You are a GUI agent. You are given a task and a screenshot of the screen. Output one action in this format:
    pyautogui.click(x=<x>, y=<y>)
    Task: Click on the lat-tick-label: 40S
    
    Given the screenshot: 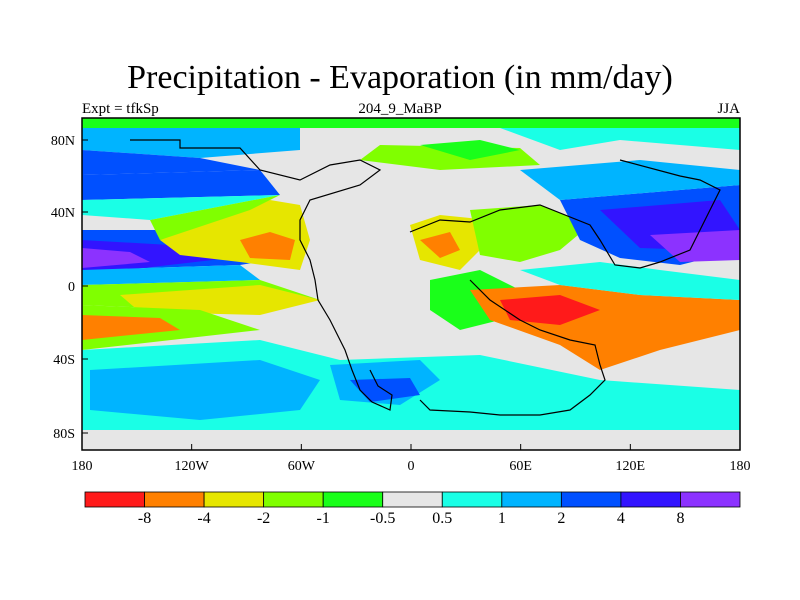 What is the action you would take?
    pyautogui.click(x=64, y=360)
    